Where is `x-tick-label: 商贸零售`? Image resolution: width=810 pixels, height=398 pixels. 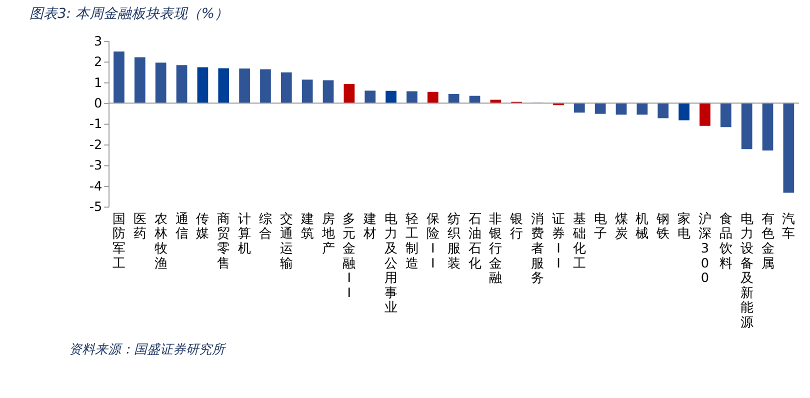
x-tick-label: 商贸零售 is located at coordinates (223, 242).